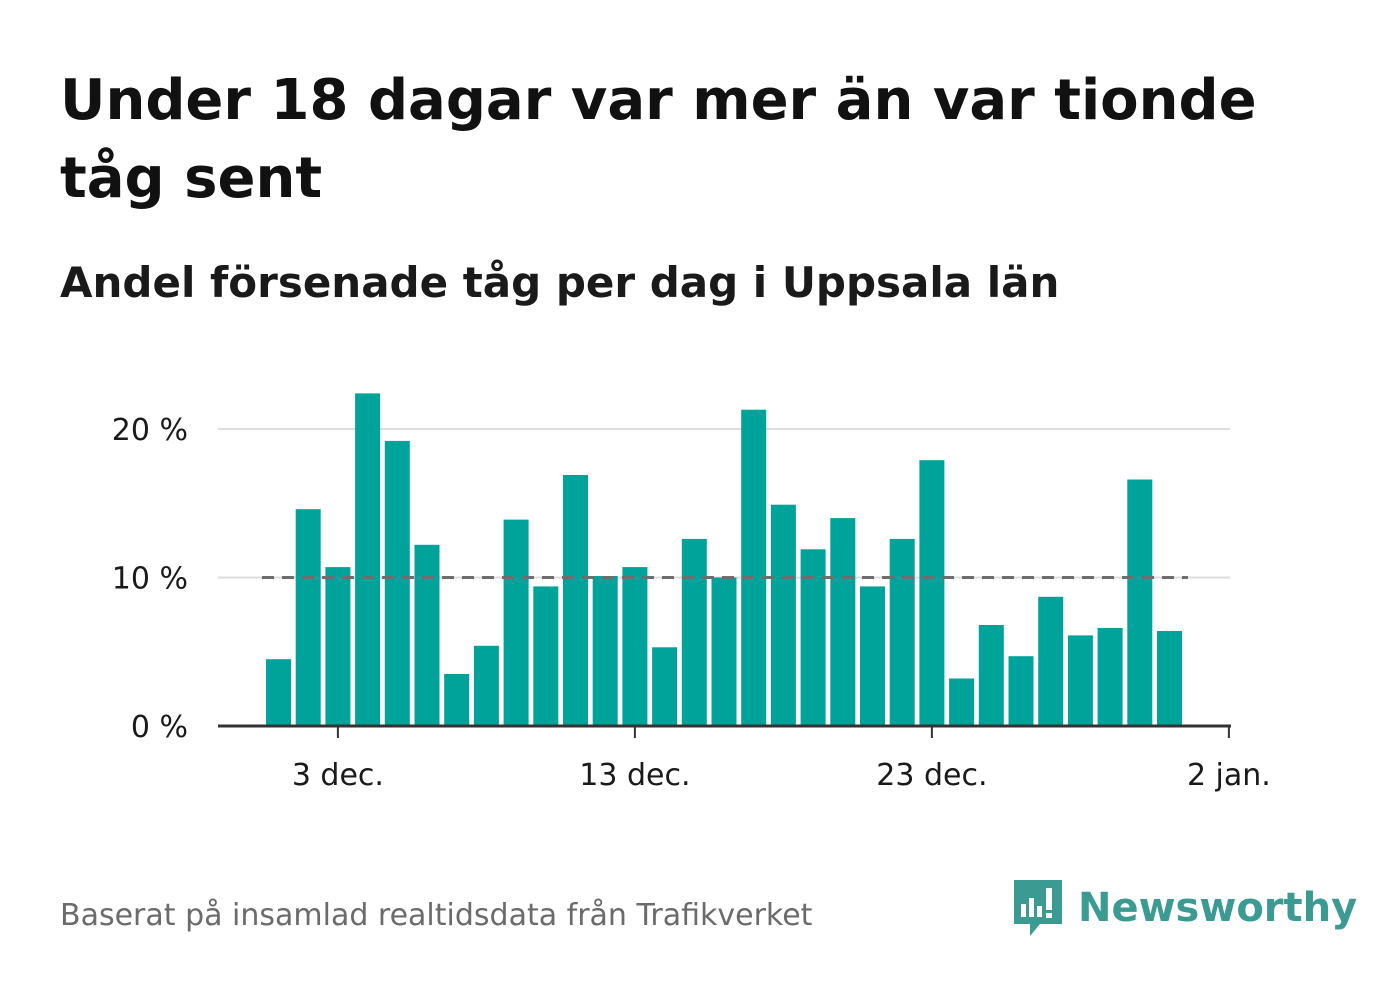 The width and height of the screenshot is (1382, 999). I want to click on x-axis-ticks: 3 dec. 13 dec. 23 dec. 2 jan., so click(781, 759).